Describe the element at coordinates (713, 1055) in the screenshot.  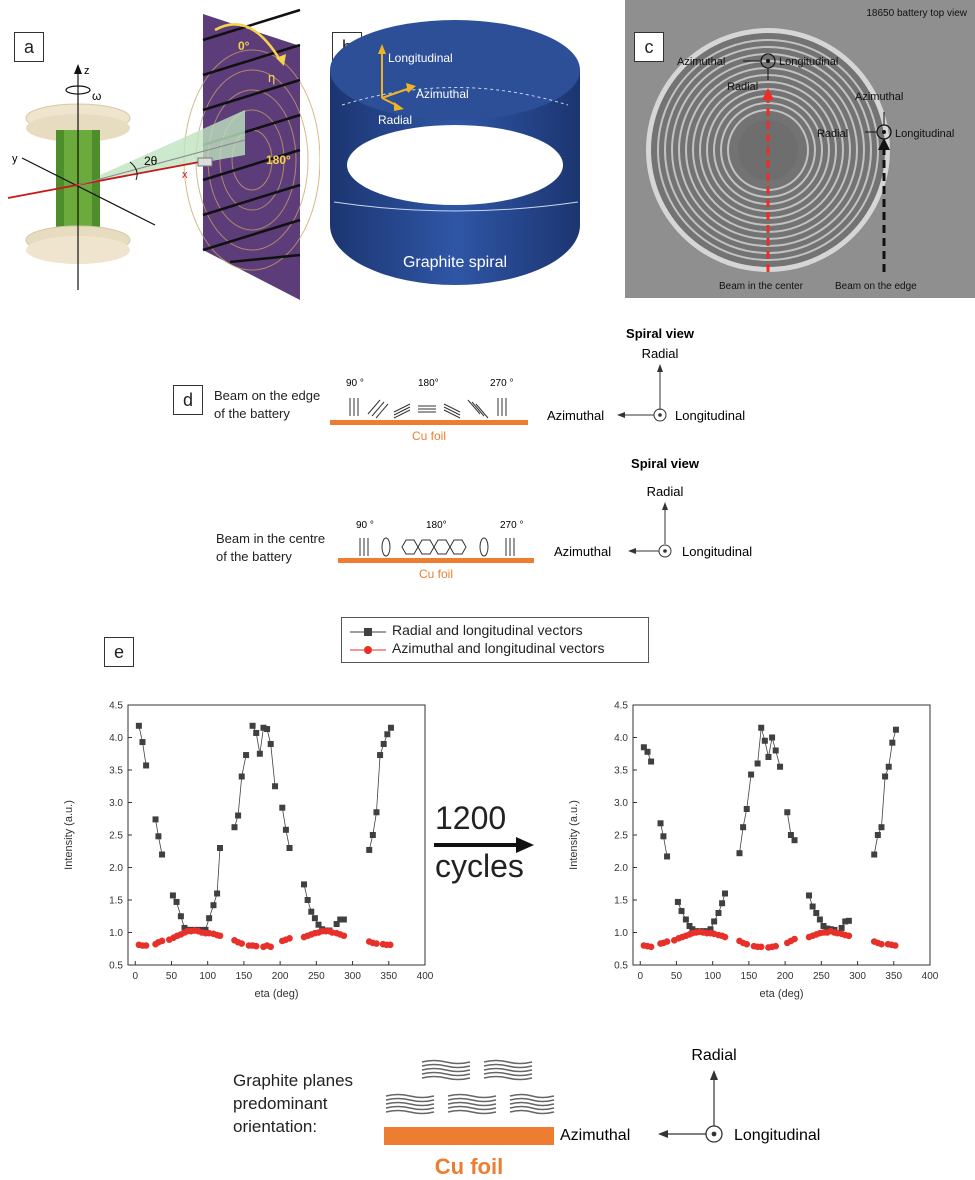
I see `bottom-radial-label: Radial` at that location.